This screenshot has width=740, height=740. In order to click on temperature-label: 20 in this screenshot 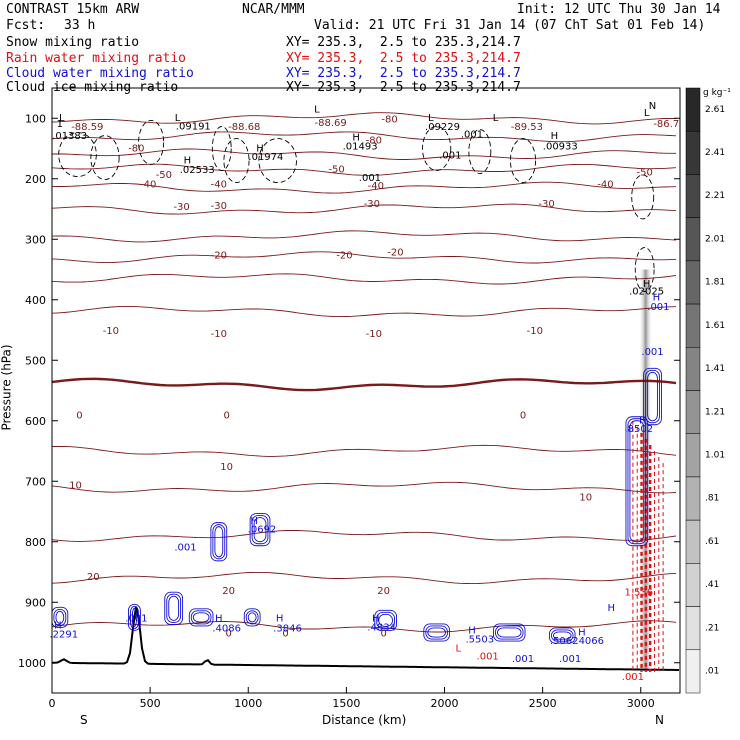, I will do `click(93, 577)`.